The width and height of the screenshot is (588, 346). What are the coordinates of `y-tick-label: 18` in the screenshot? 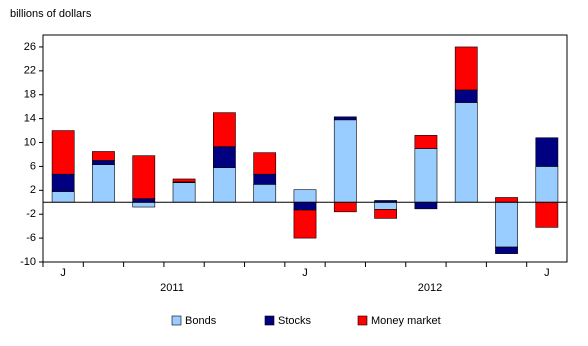 It's located at (30, 95).